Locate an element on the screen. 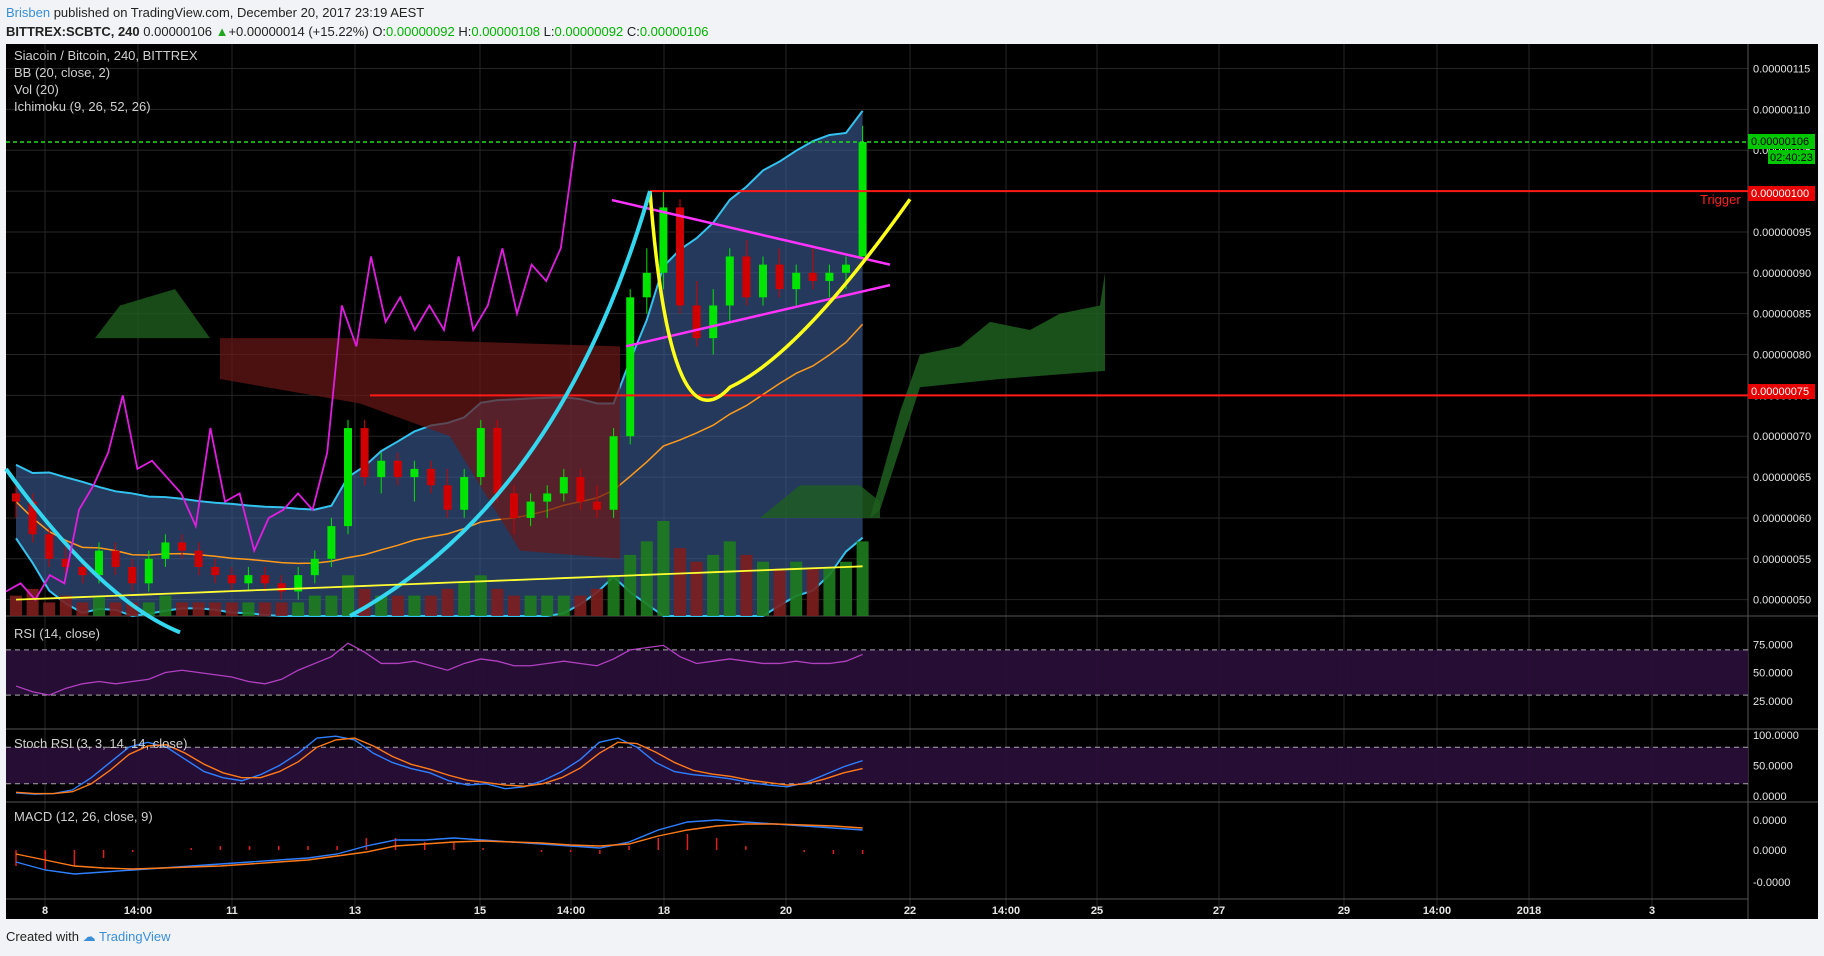 The height and width of the screenshot is (956, 1824). time-axis-label: 22 is located at coordinates (910, 911).